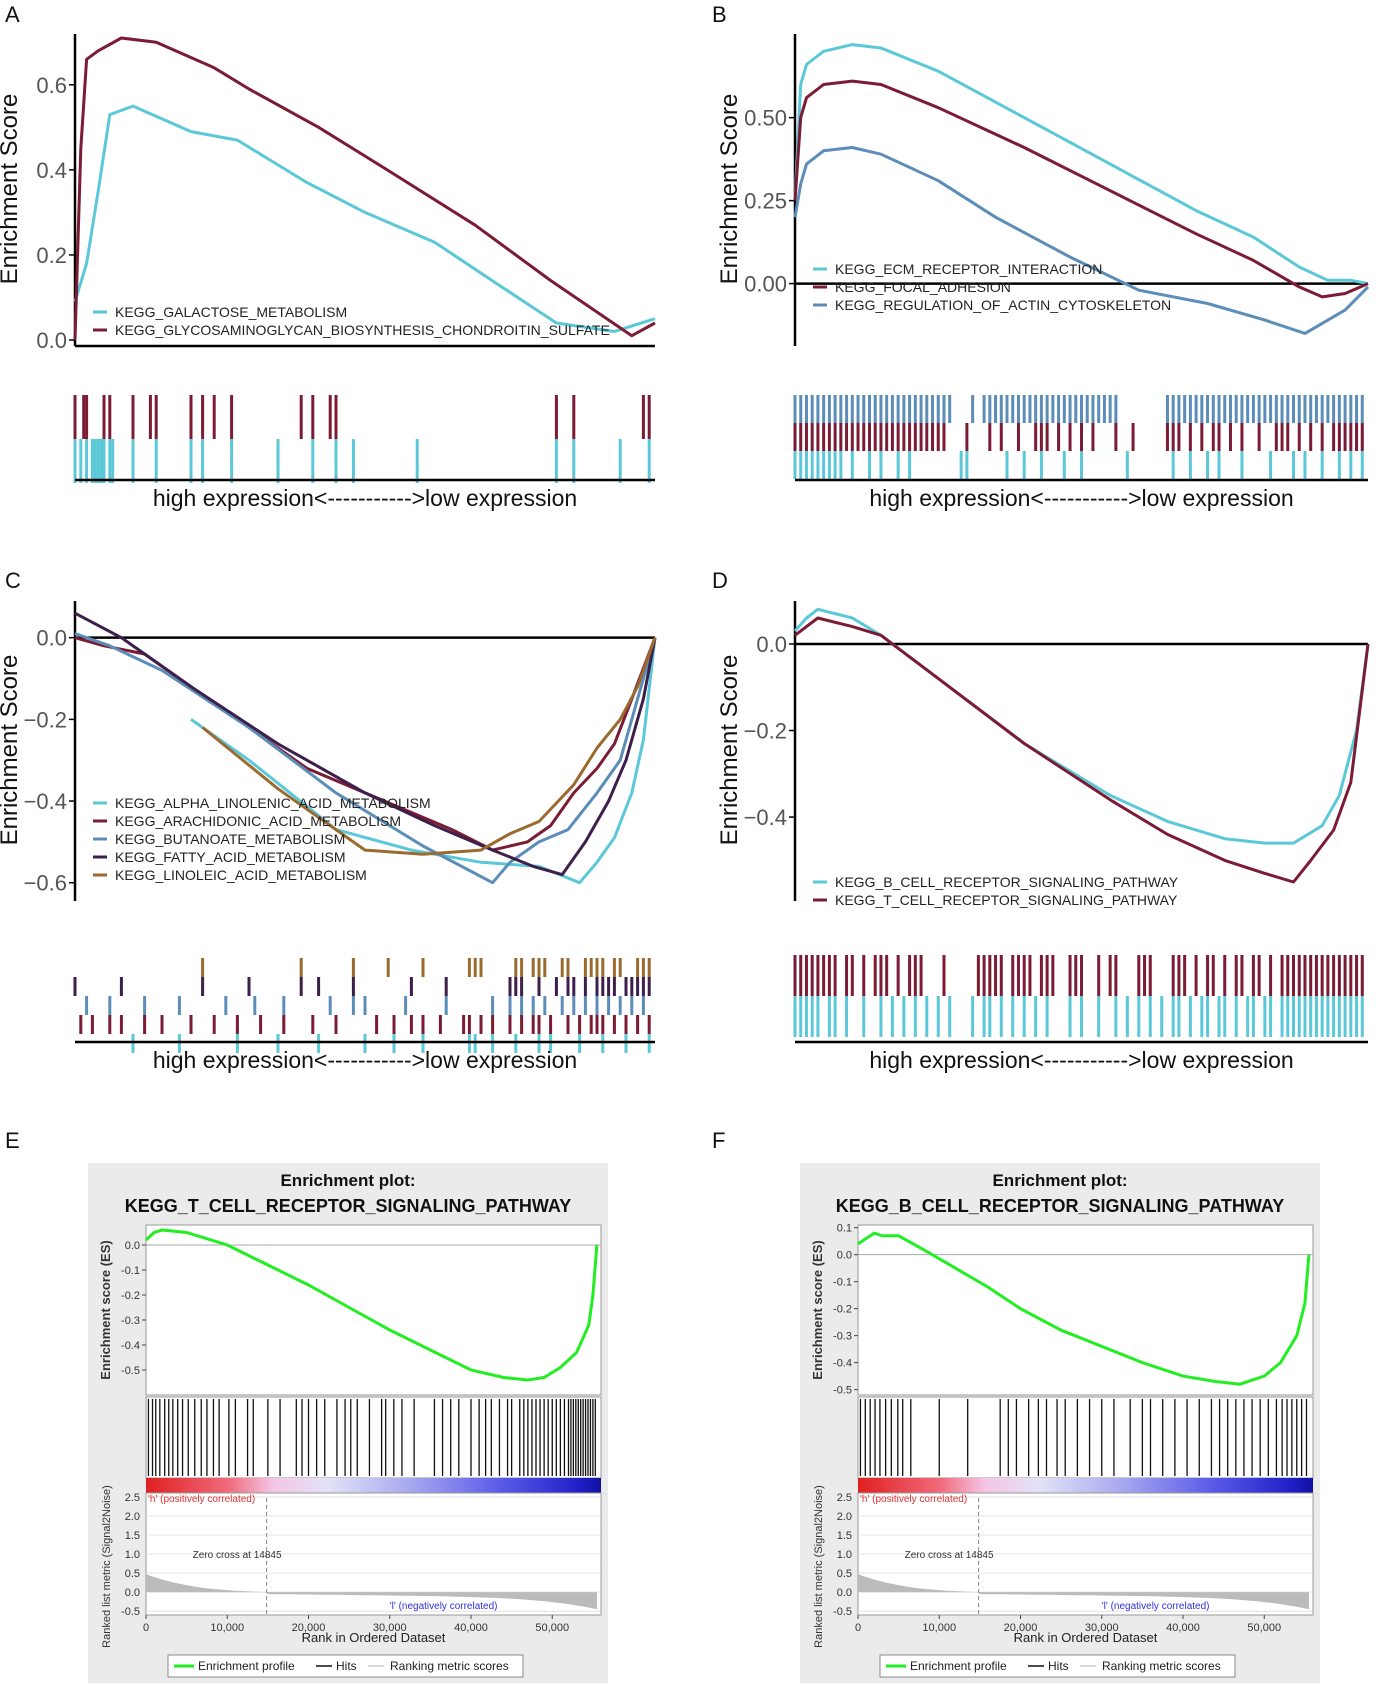 The image size is (1376, 1694). What do you see at coordinates (765, 201) in the screenshot?
I see `y-tick-label: 0.25` at bounding box center [765, 201].